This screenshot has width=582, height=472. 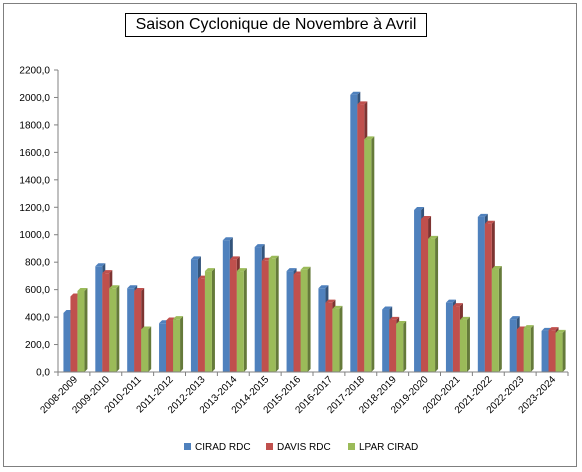 I want to click on legend-item: DAVIS RDC, so click(x=298, y=447).